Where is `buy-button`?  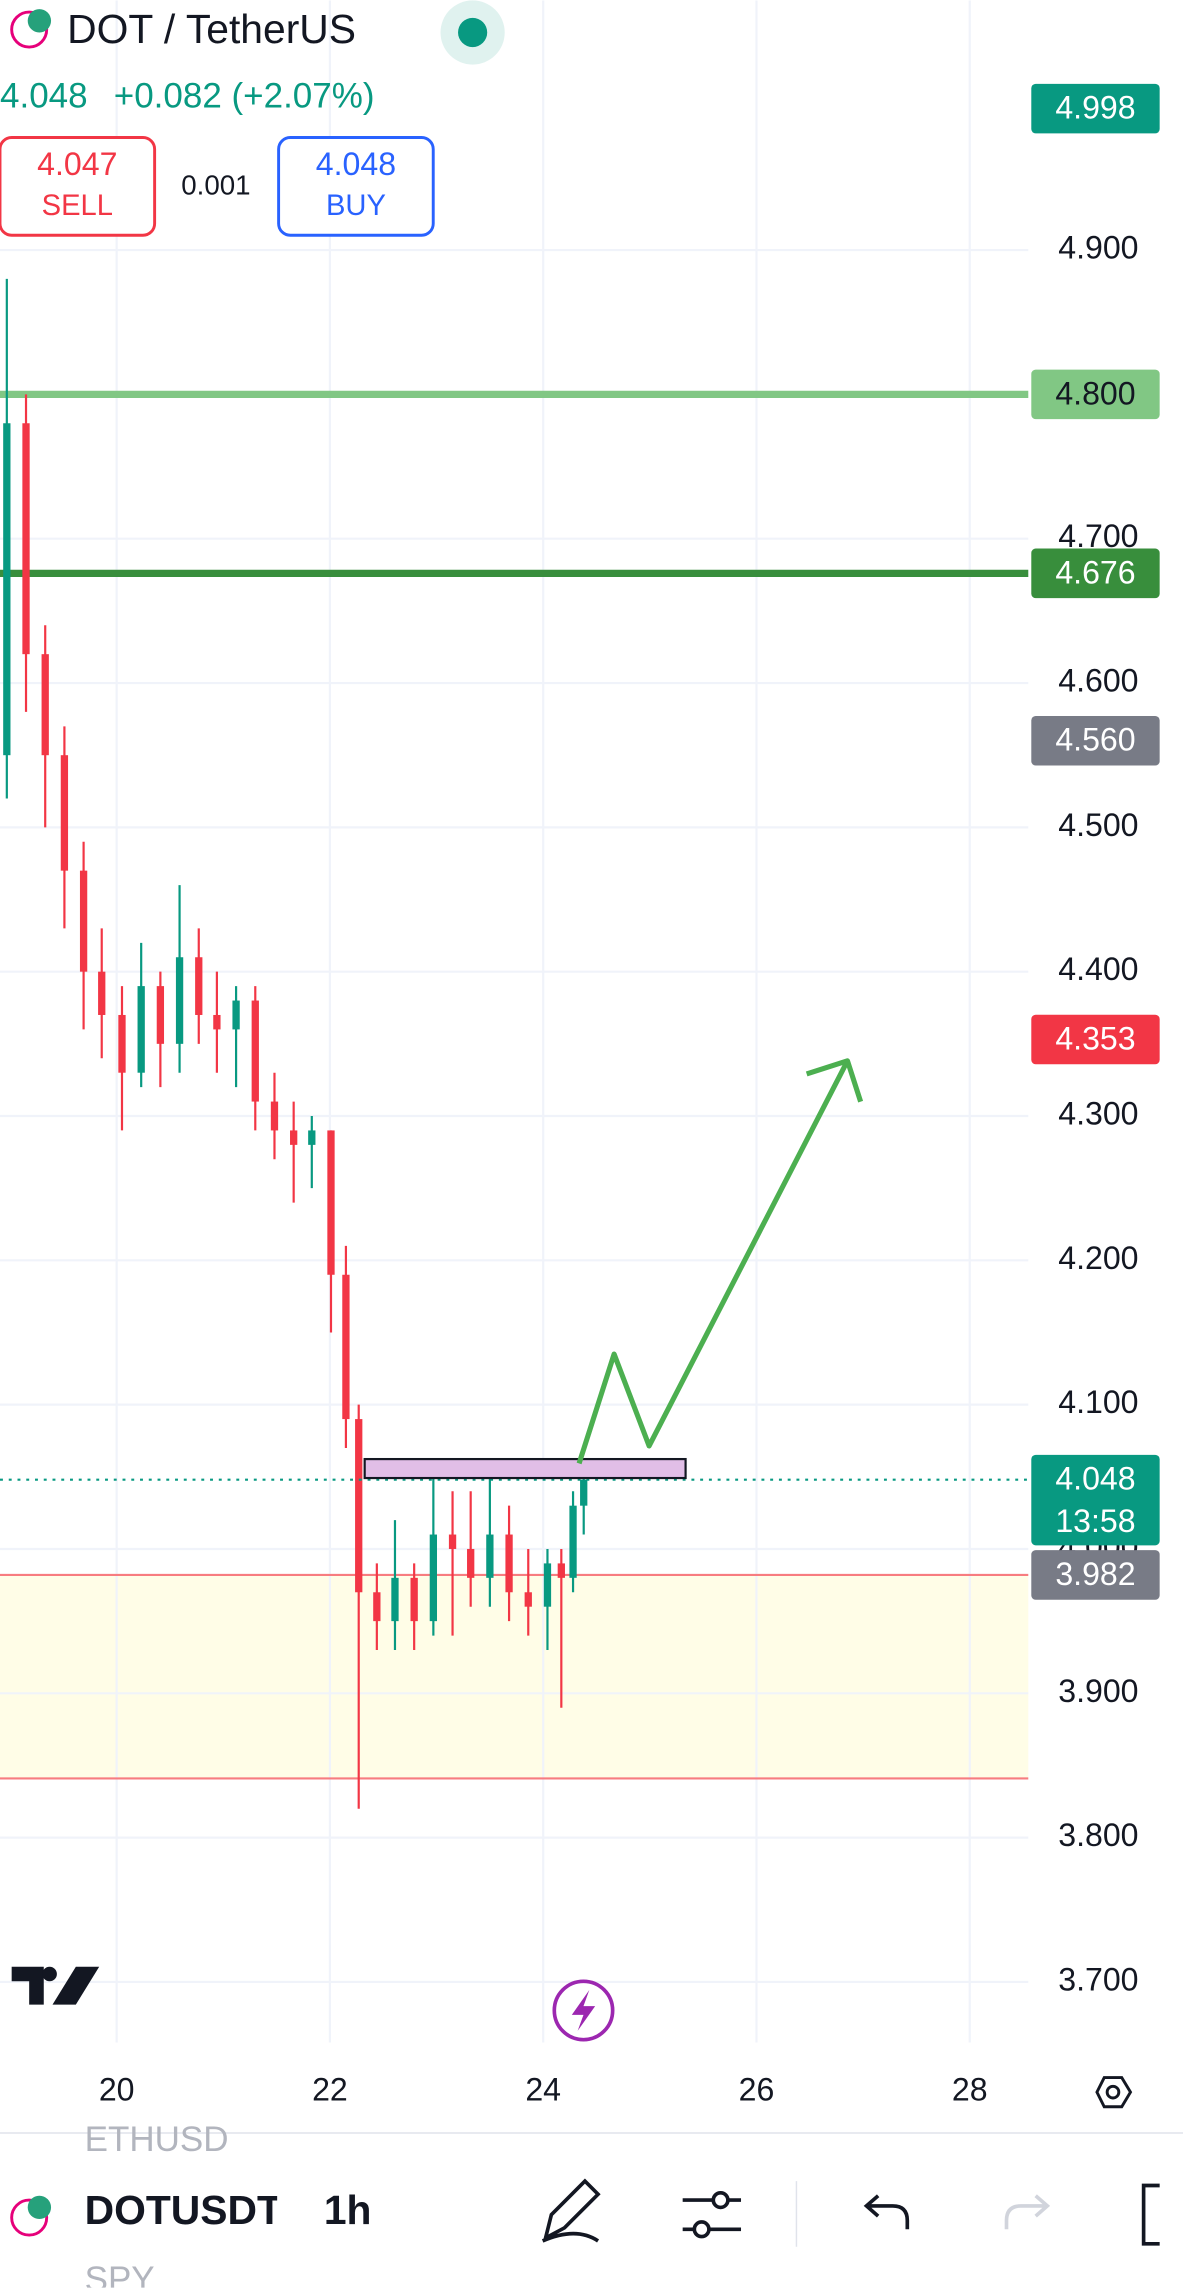
buy-button is located at coordinates (356, 186).